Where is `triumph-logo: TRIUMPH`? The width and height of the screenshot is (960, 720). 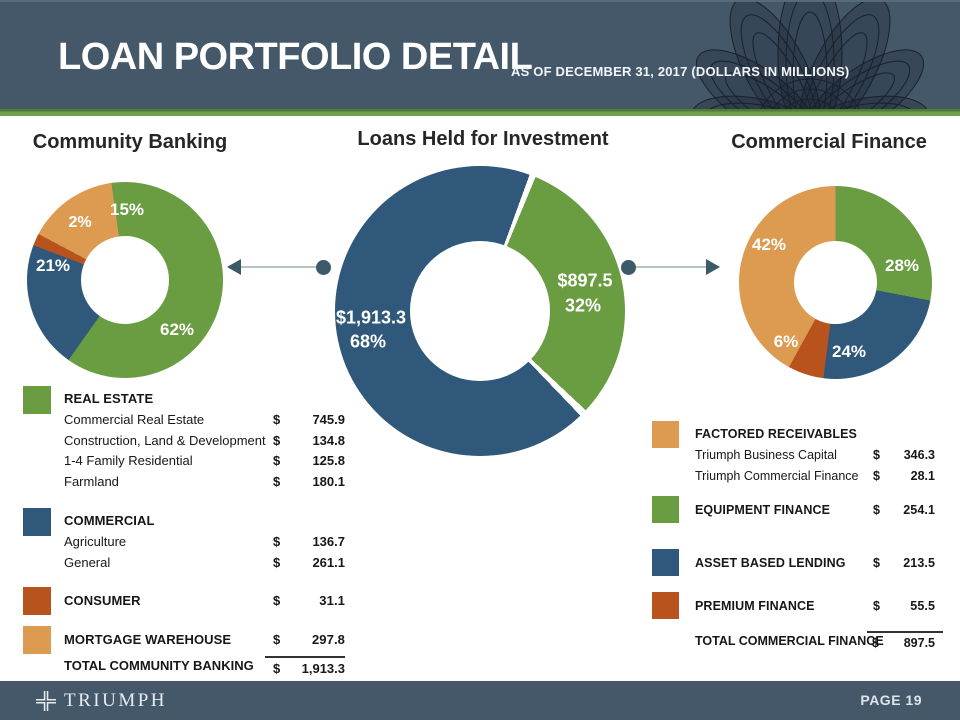 triumph-logo: TRIUMPH is located at coordinates (100, 701).